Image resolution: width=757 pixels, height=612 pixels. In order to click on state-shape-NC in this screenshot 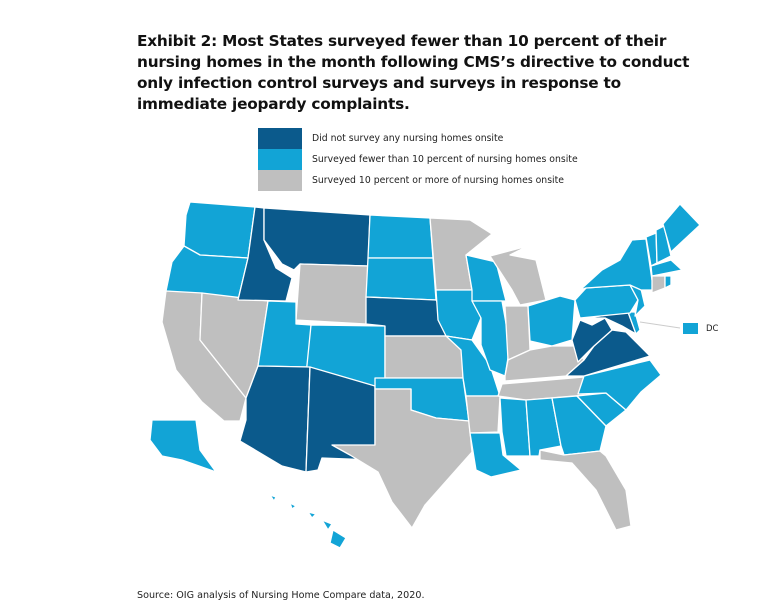, I will do `click(619, 385)`.